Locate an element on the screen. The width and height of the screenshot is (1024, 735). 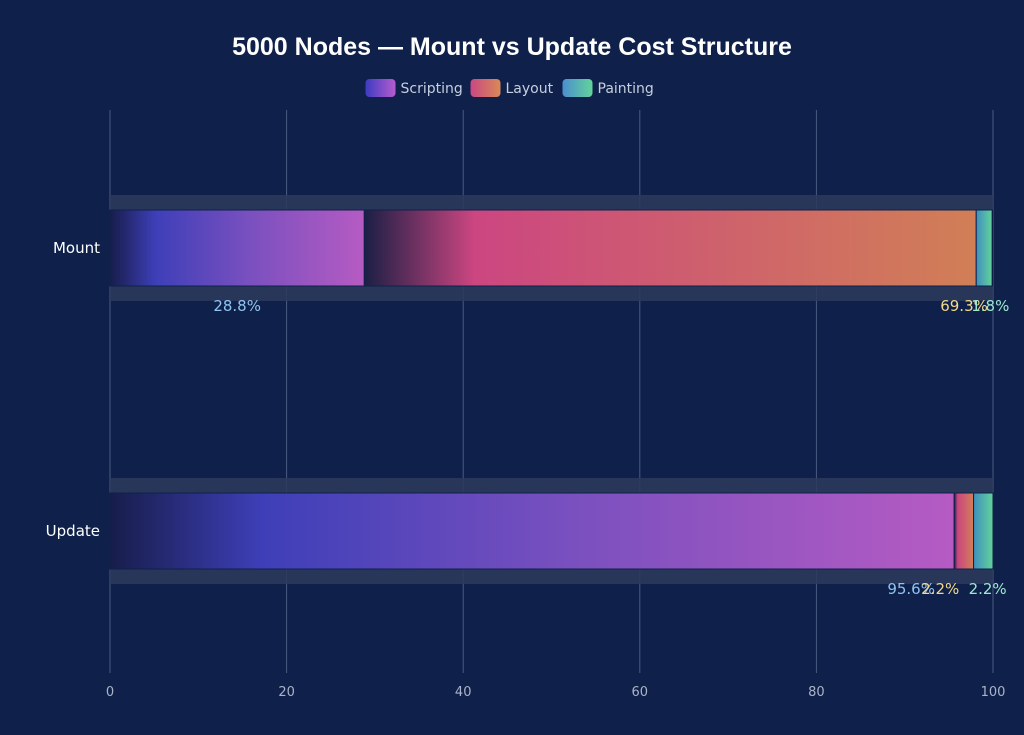
bar-mount-layout is located at coordinates (670, 248).